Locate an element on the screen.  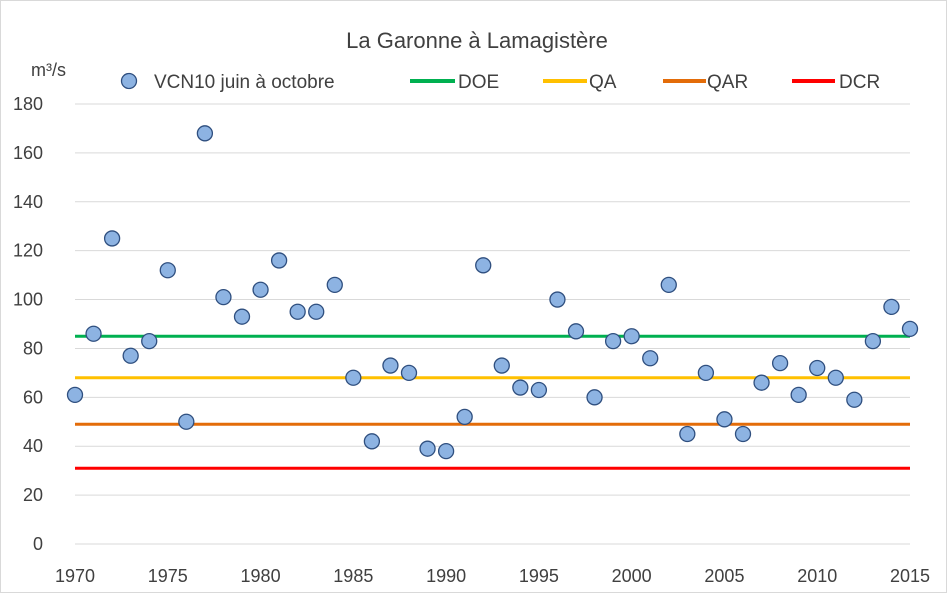
y-tick-label: 120 is located at coordinates (28, 251).